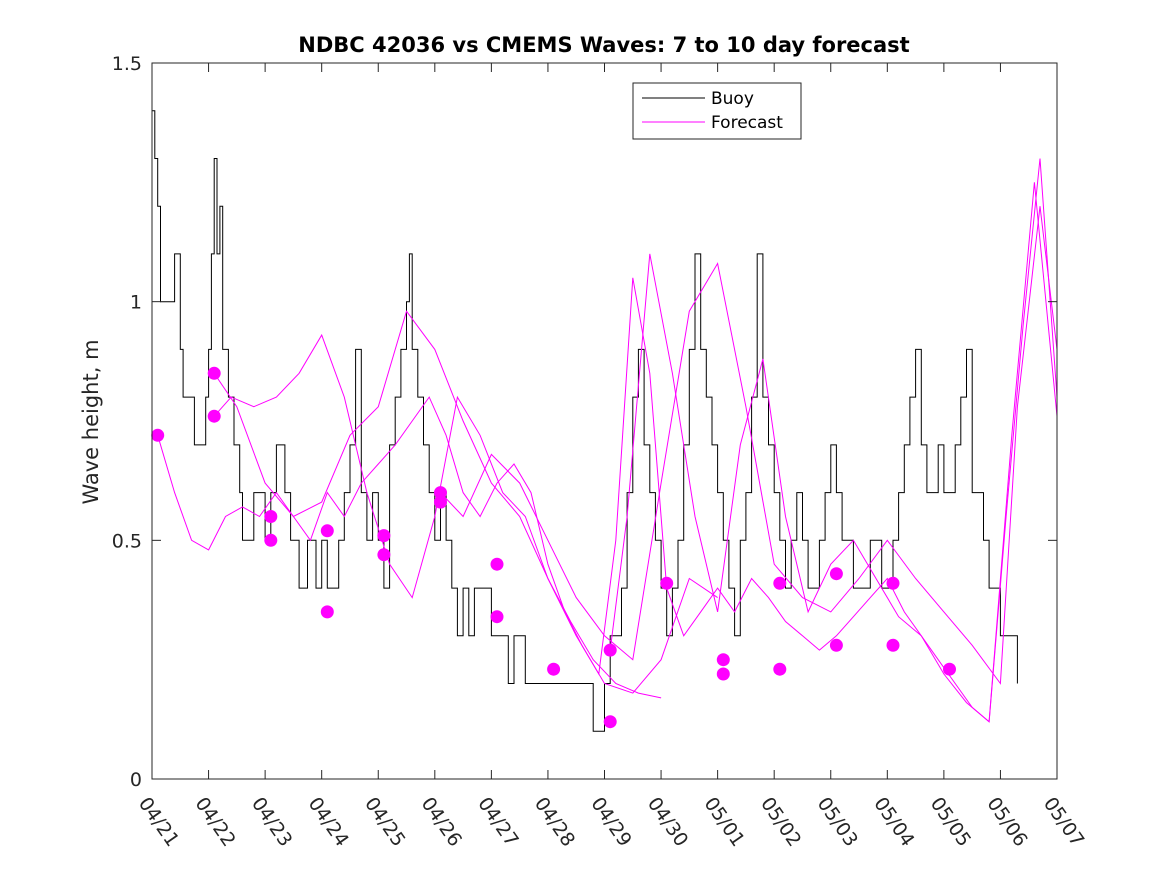  What do you see at coordinates (91, 421) in the screenshot?
I see `y-axis-label: Wave height, m` at bounding box center [91, 421].